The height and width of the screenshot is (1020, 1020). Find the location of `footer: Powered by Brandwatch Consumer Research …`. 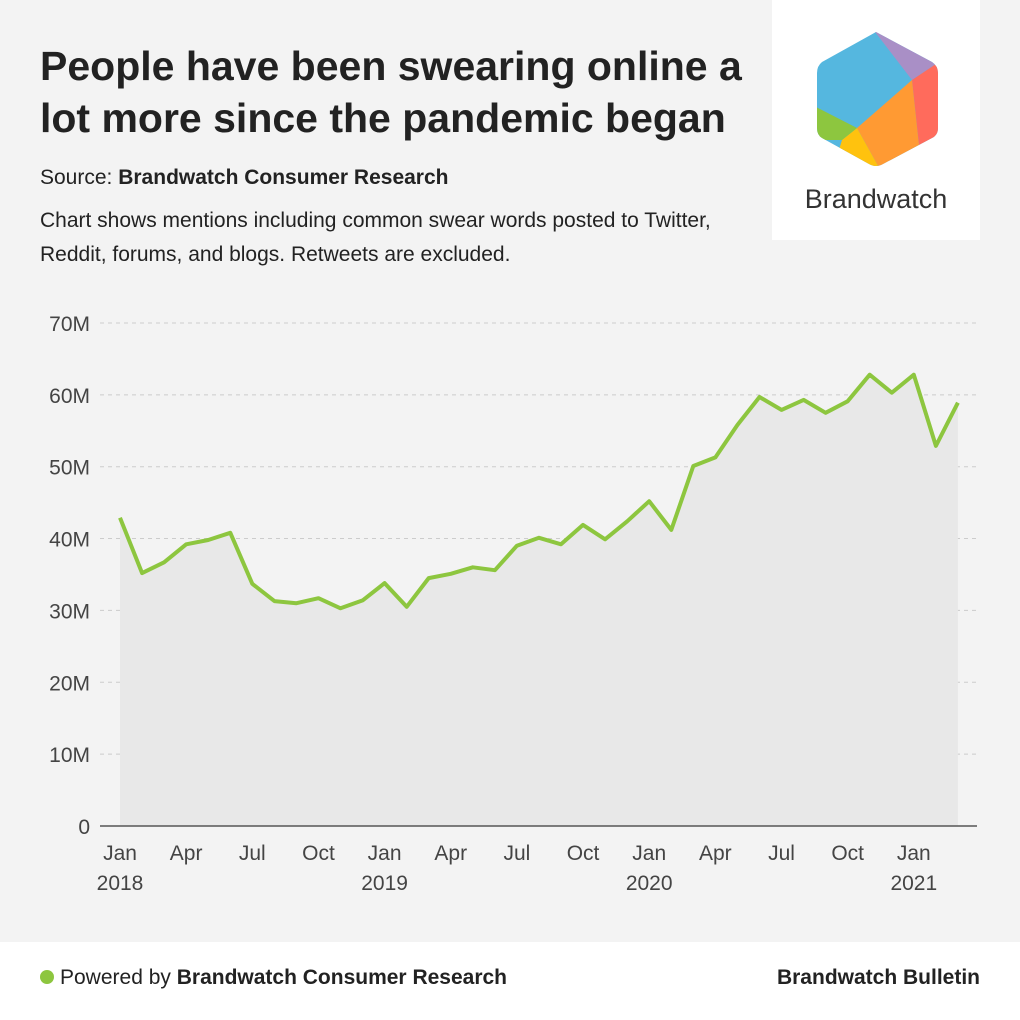

footer: Powered by Brandwatch Consumer Research … is located at coordinates (510, 981).